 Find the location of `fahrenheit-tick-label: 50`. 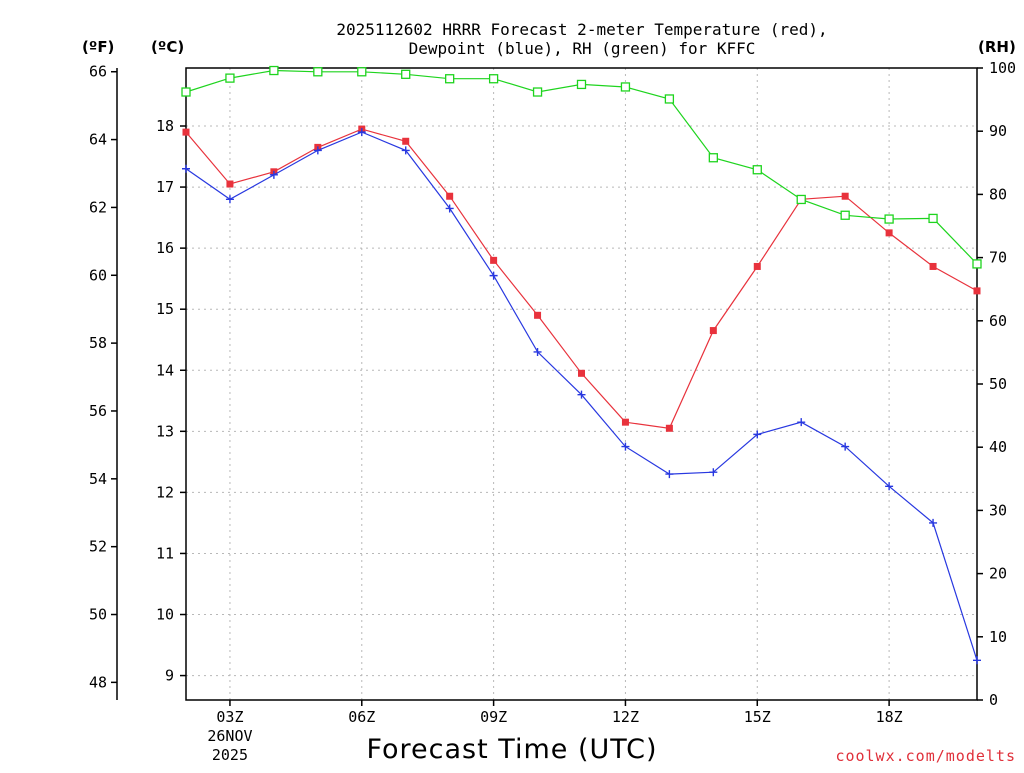

fahrenheit-tick-label: 50 is located at coordinates (98, 615).